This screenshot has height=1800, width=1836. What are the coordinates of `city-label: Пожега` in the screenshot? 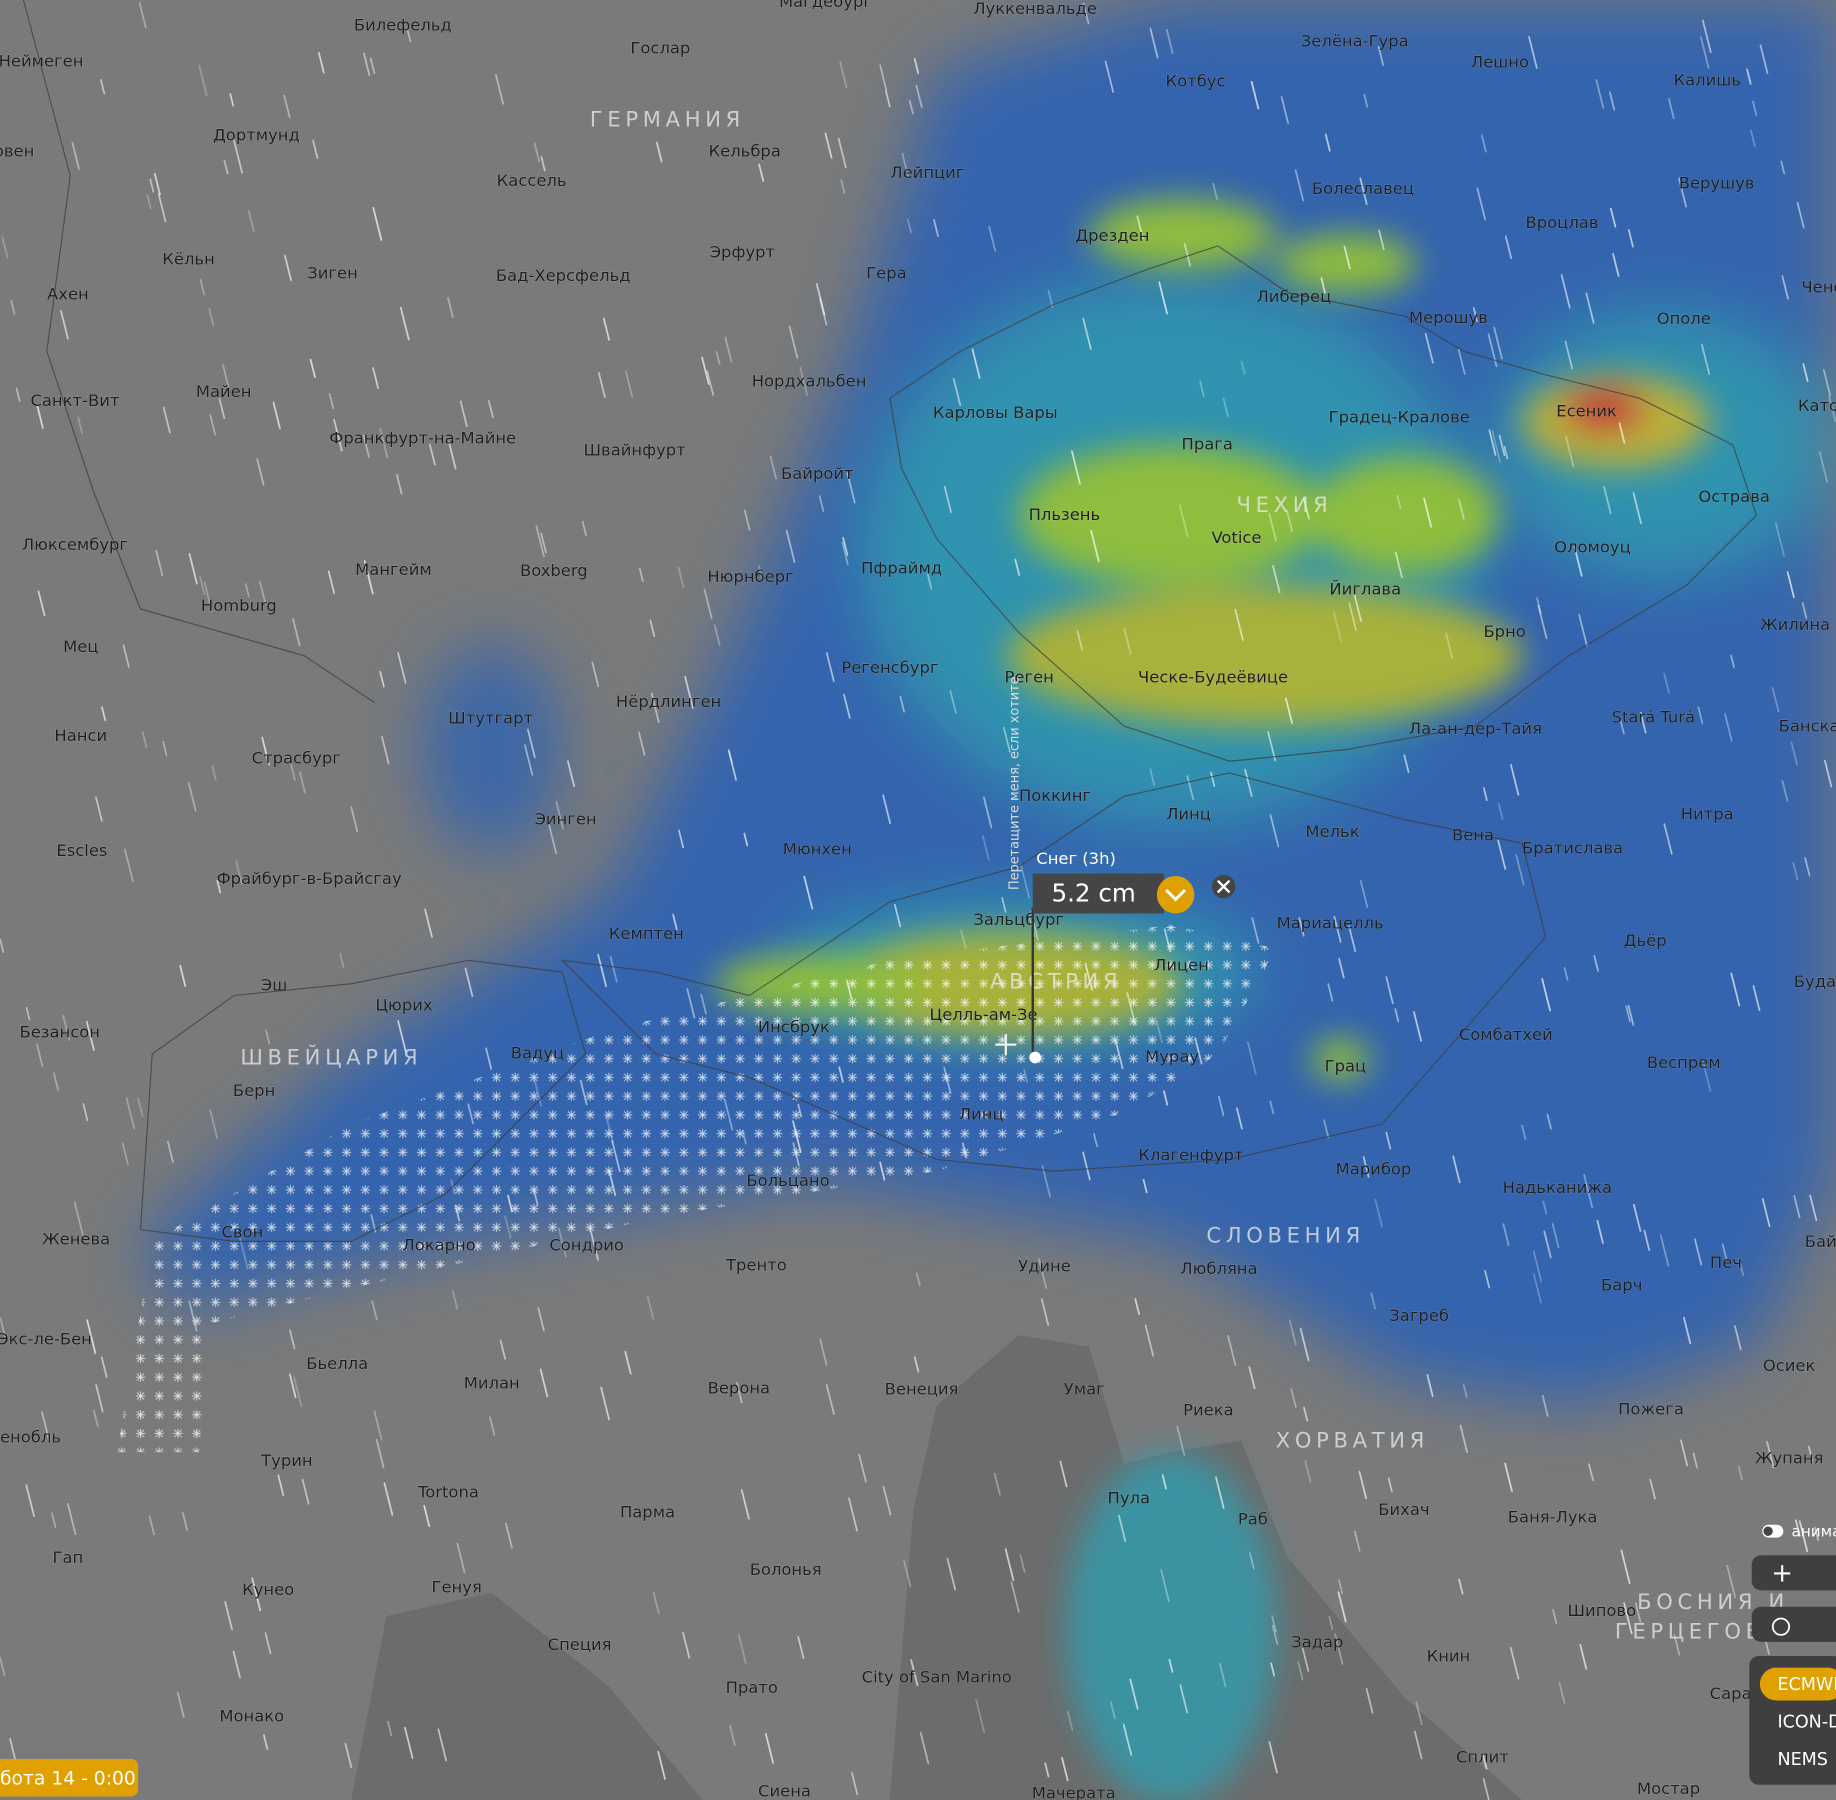 It's located at (1651, 1409).